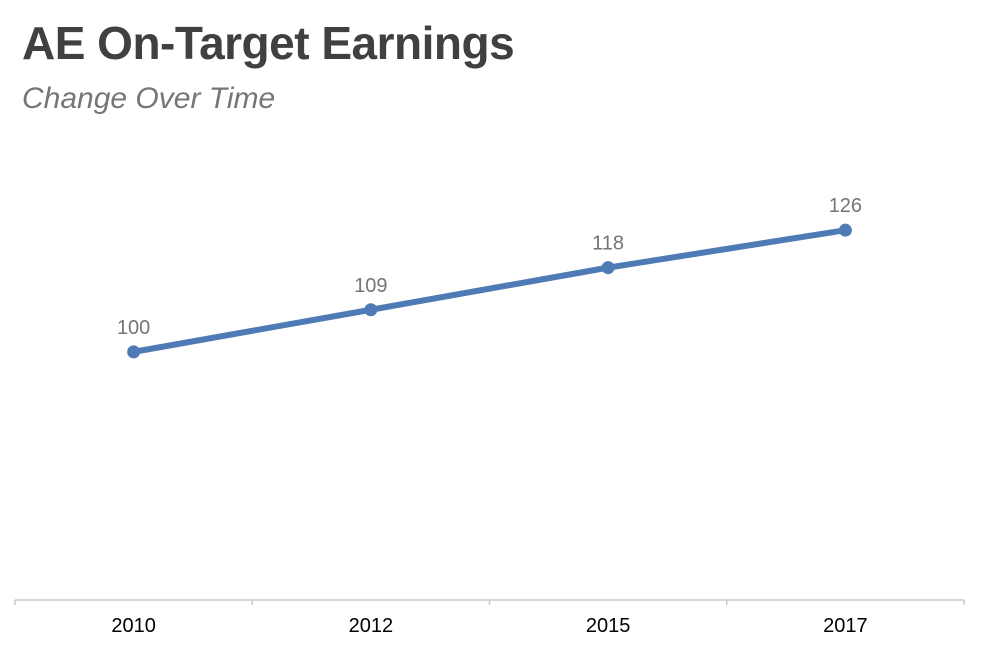 The height and width of the screenshot is (651, 1006). Describe the element at coordinates (489, 618) in the screenshot. I see `x-axis: 2010 2012 2015 2017` at that location.